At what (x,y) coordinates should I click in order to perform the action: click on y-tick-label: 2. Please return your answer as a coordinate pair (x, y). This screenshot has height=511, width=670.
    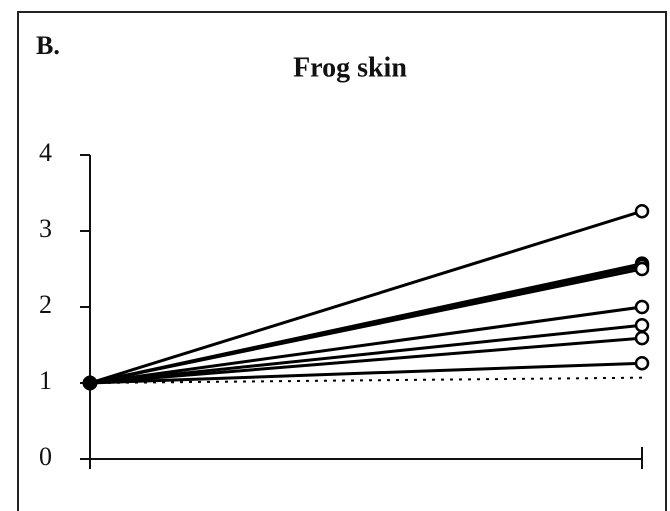
    Looking at the image, I should click on (45, 304).